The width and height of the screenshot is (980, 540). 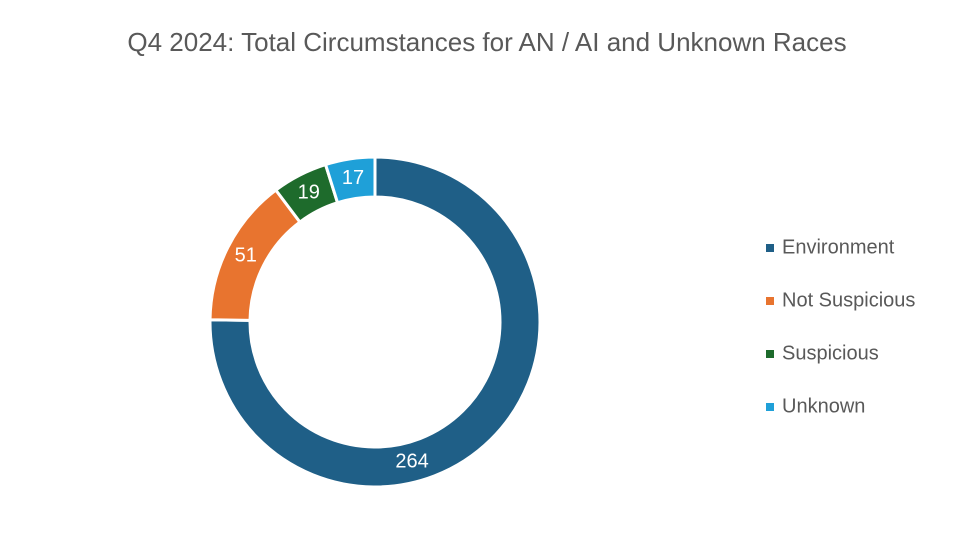 I want to click on legend-label: Unknown, so click(x=823, y=406).